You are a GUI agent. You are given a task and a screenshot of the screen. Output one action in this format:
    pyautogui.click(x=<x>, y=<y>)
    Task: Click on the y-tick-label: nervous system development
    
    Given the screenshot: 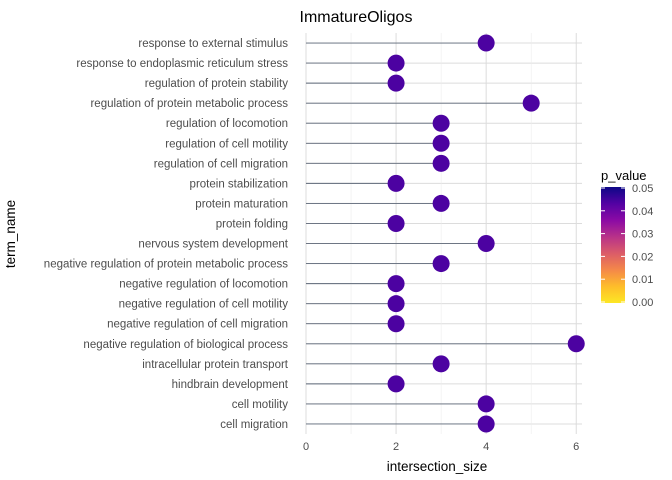 What is the action you would take?
    pyautogui.click(x=213, y=245)
    